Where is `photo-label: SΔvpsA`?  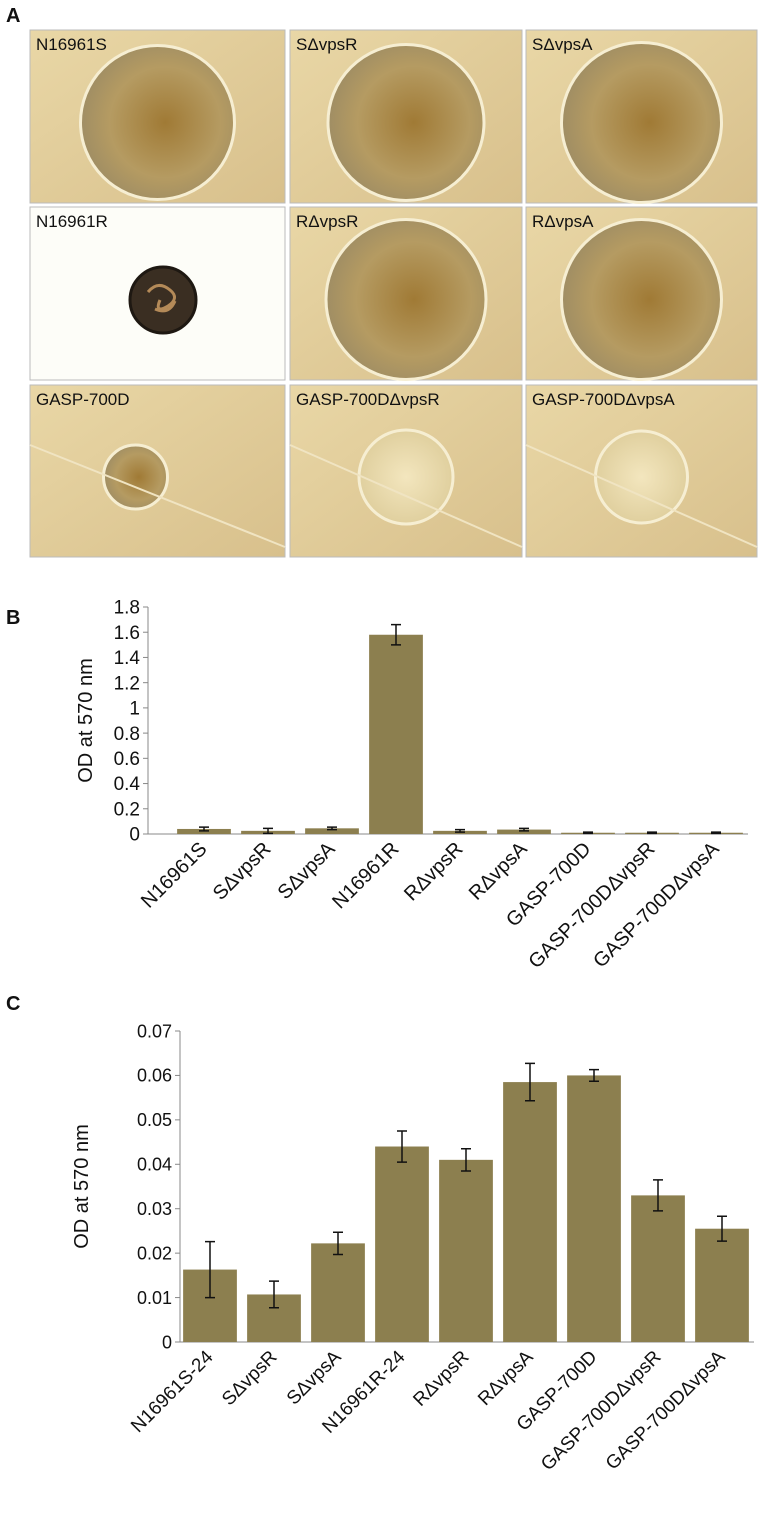
photo-label: SΔvpsA is located at coordinates (562, 44).